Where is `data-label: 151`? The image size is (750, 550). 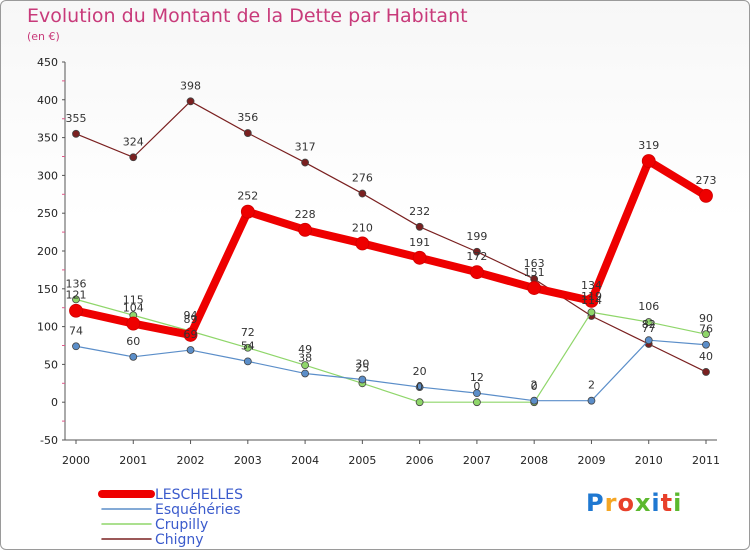 data-label: 151 is located at coordinates (534, 272).